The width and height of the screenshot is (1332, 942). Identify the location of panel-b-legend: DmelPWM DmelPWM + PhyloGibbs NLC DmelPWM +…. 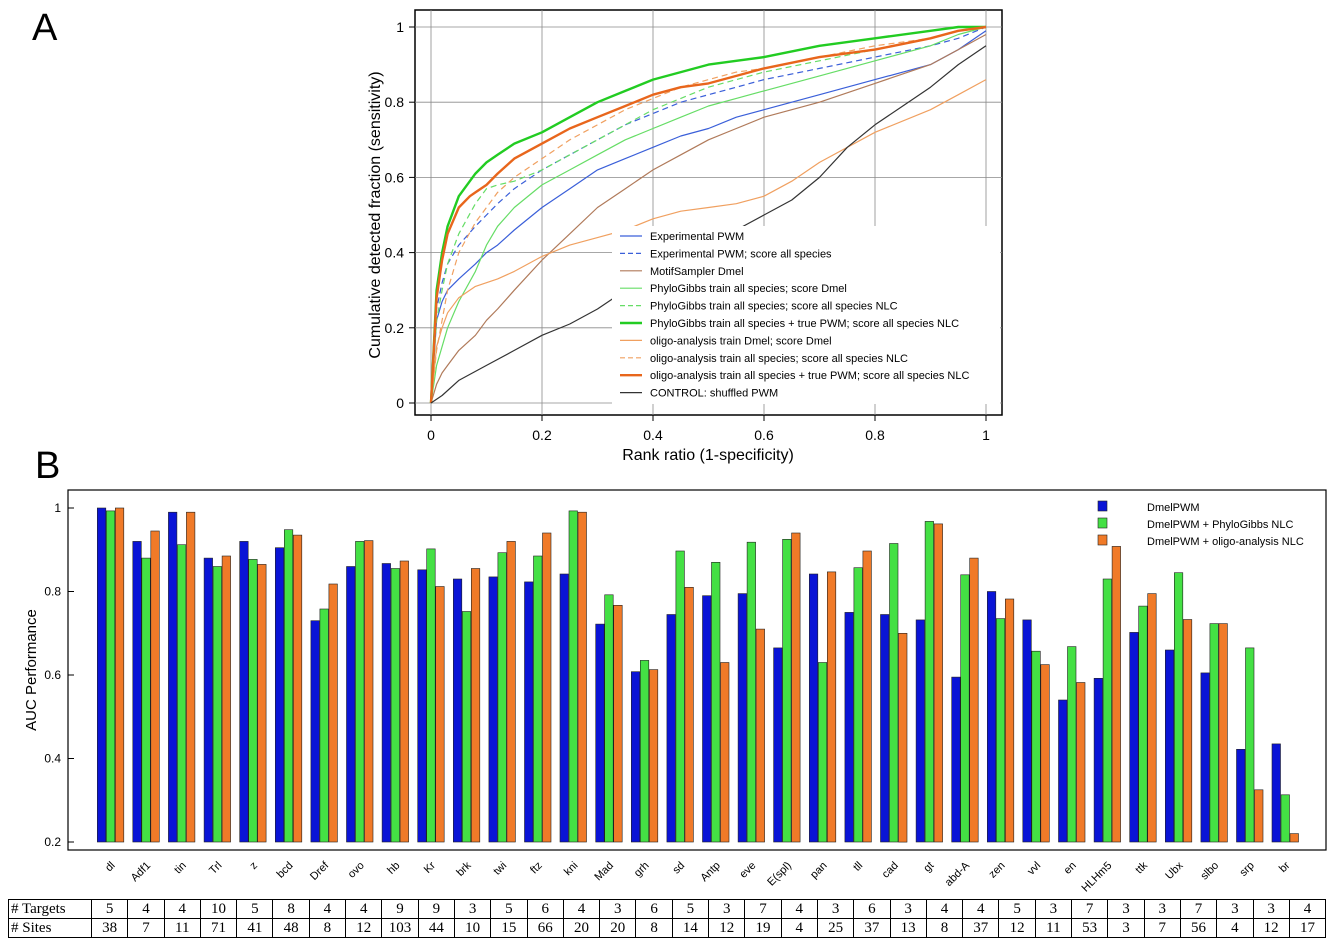
(1200, 524).